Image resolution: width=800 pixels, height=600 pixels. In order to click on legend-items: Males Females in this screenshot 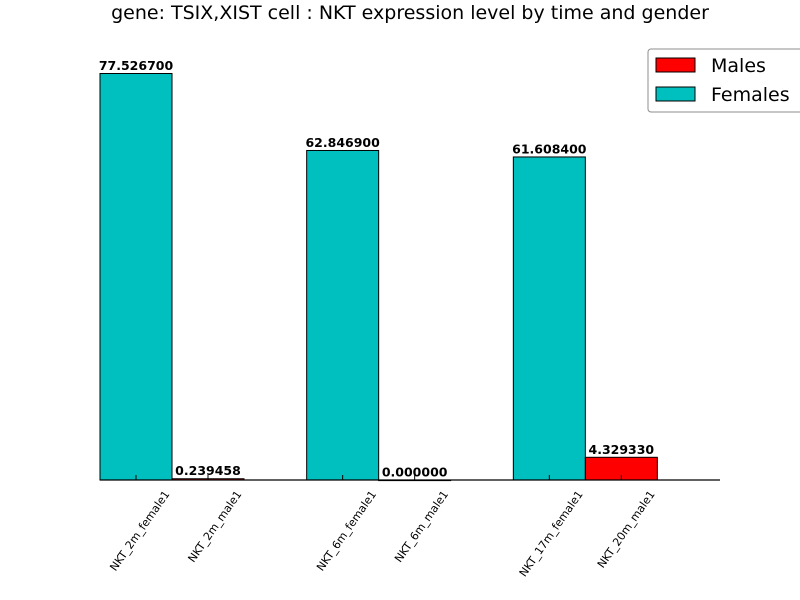, I will do `click(722, 80)`.